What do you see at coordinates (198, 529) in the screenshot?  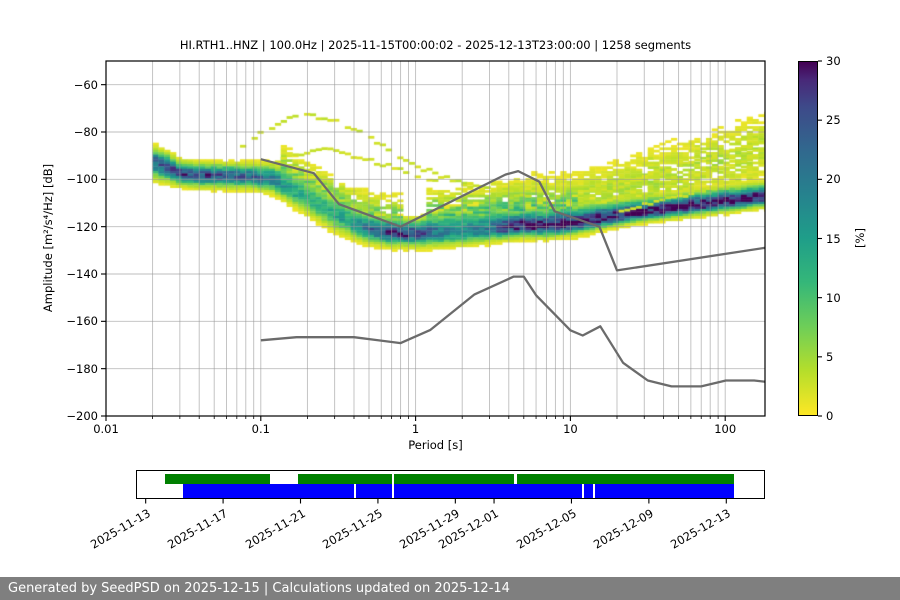 I see `timeline-date-label: 2025-11-17` at bounding box center [198, 529].